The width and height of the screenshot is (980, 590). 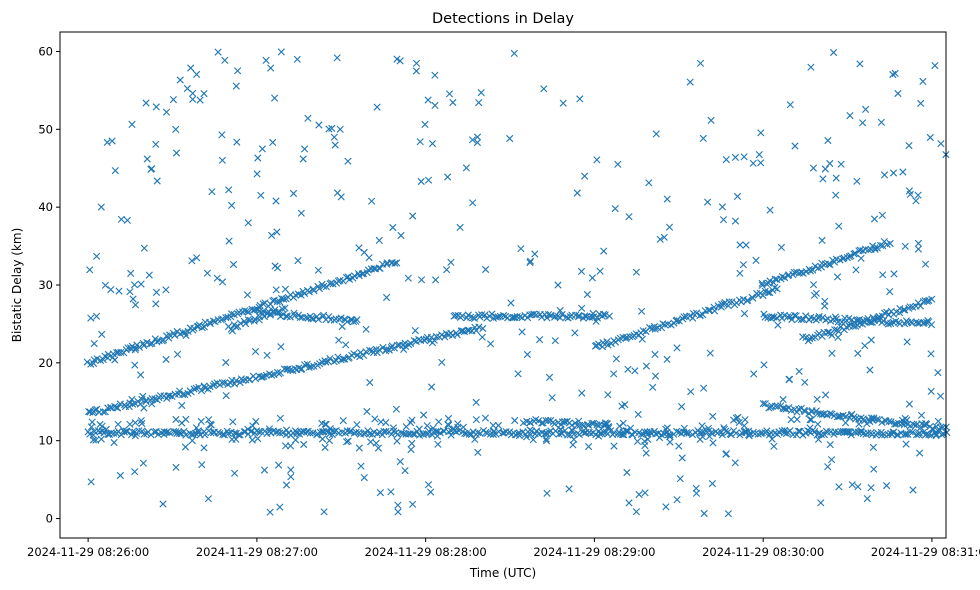 I want to click on y-tick-label: 50, so click(x=45, y=129).